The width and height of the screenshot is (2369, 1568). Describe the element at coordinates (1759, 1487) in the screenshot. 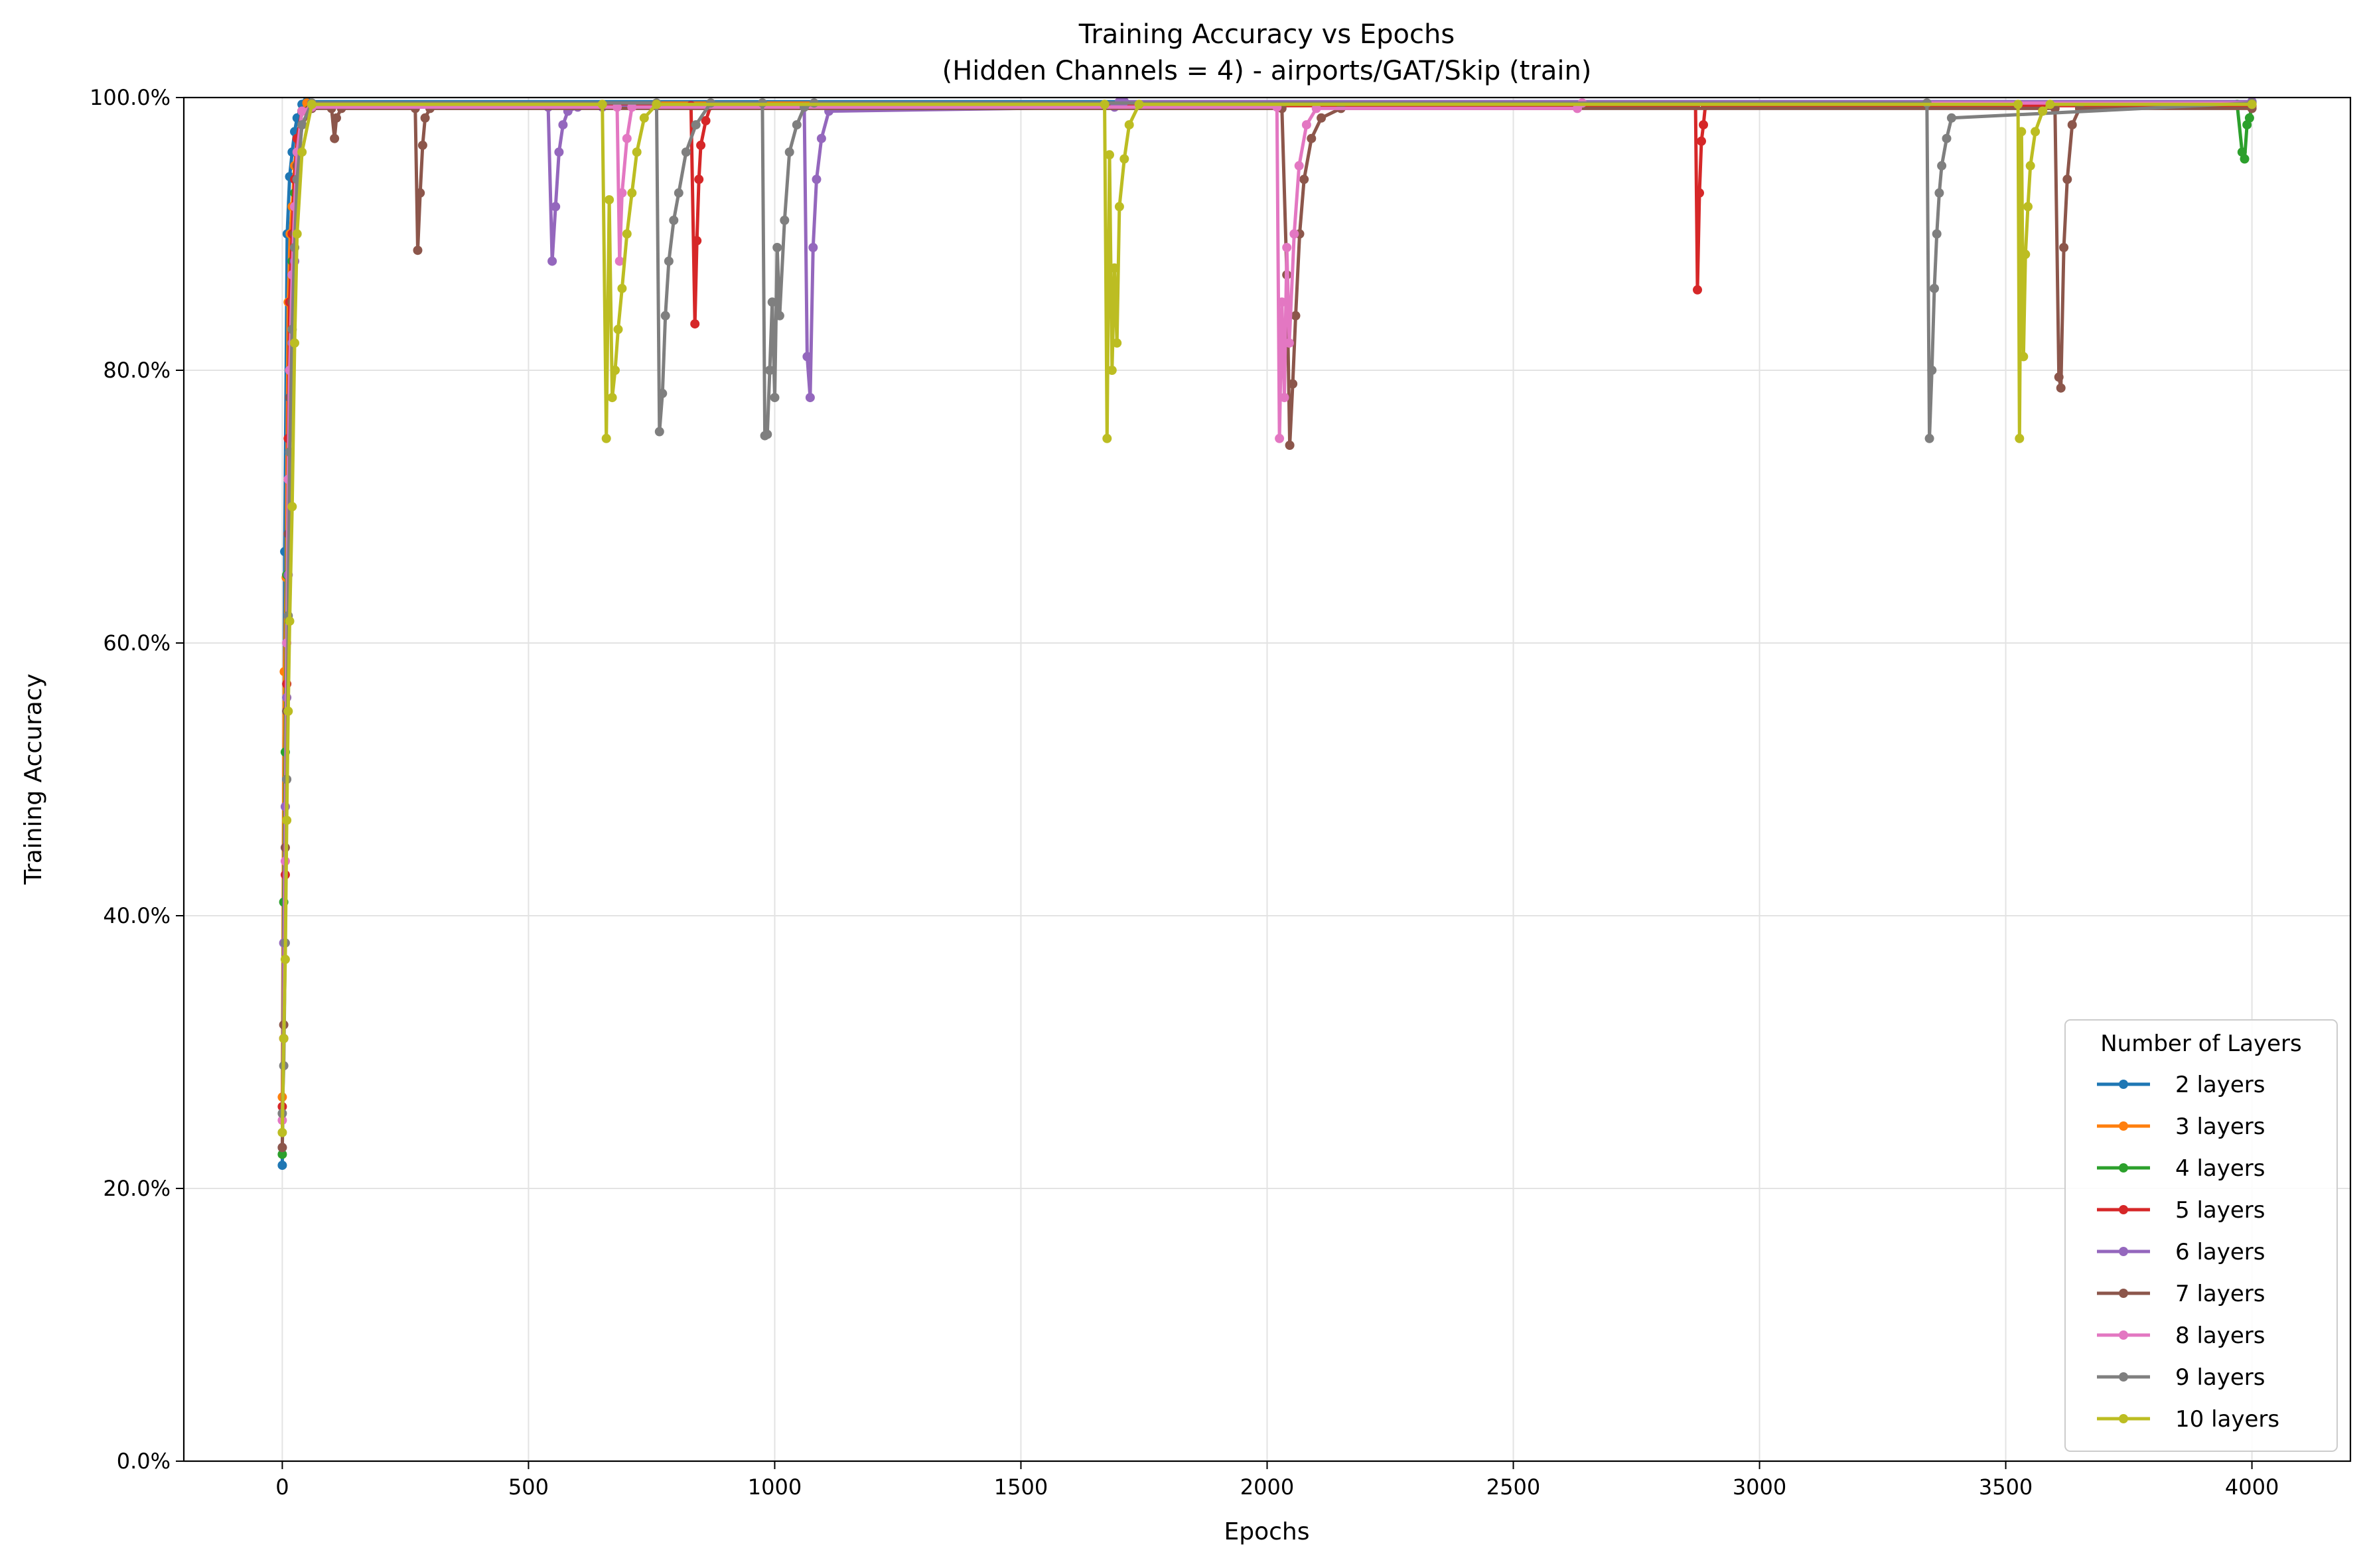

I see `x-tick-label: 3000` at that location.